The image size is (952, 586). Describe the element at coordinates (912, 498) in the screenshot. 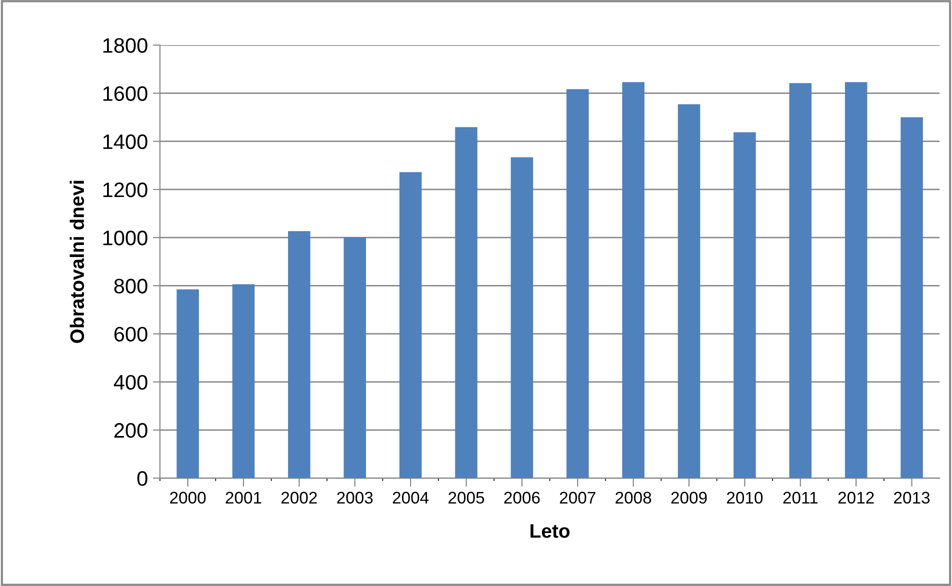

I see `x-tick-label: 2013` at that location.